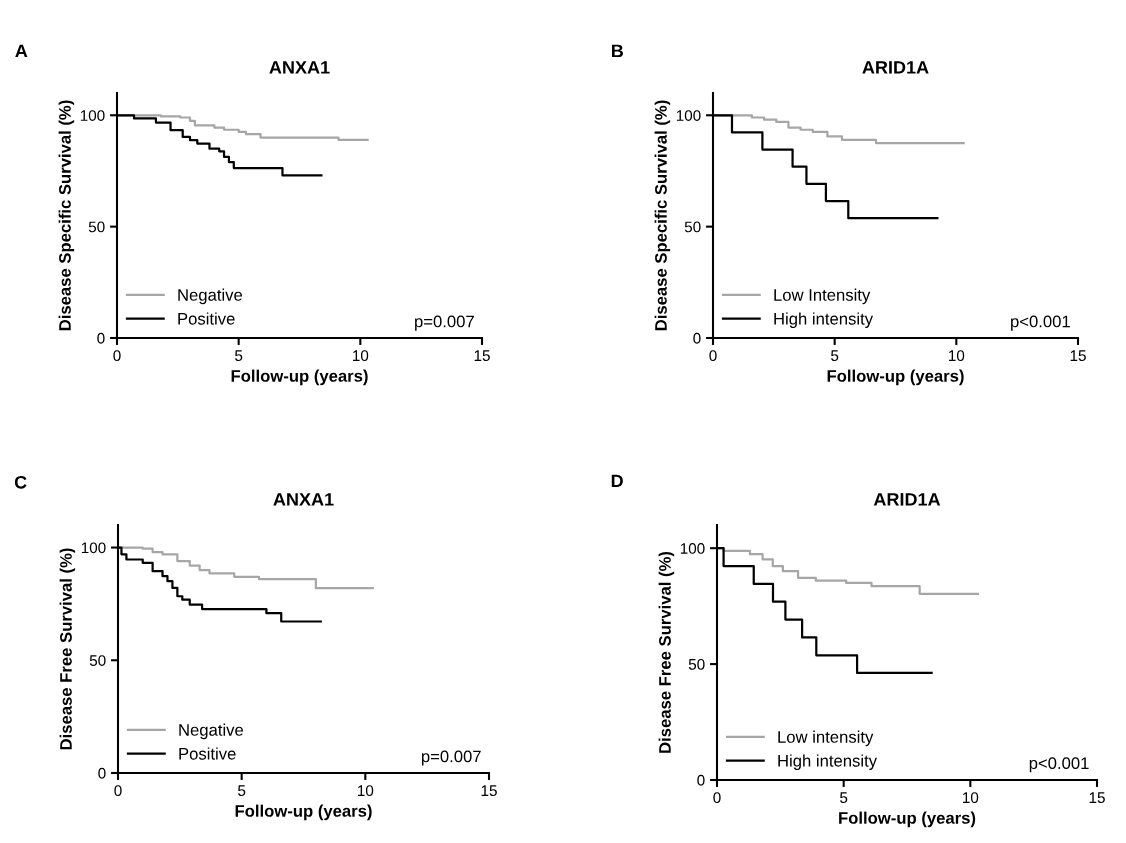  Describe the element at coordinates (618, 51) in the screenshot. I see `text: B` at that location.